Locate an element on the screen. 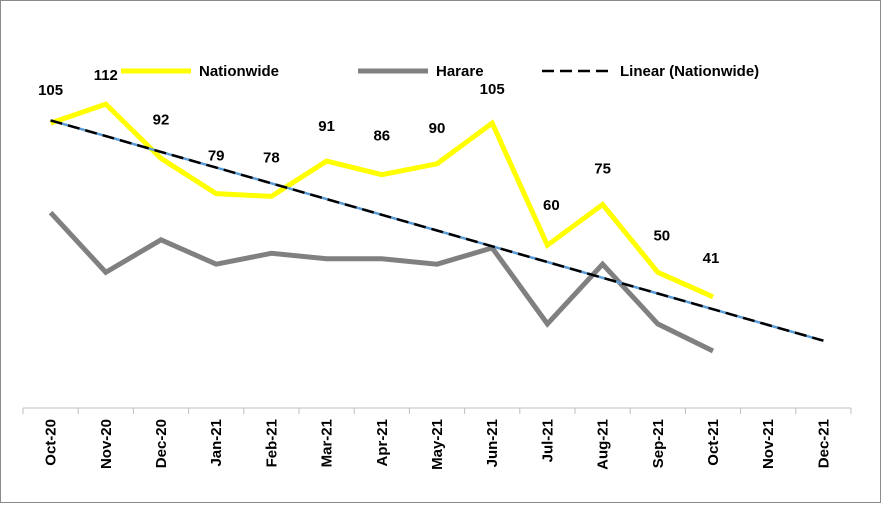 This screenshot has height=506, width=883. data-label-nationwide: 75 is located at coordinates (602, 169).